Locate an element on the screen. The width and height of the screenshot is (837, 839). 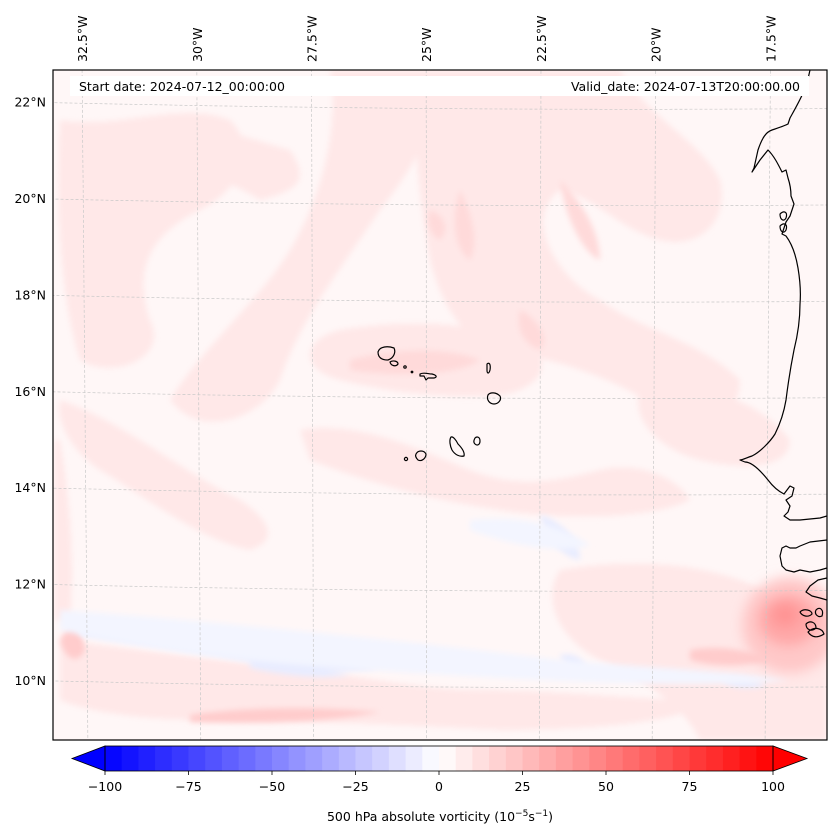
africa-coastline is located at coordinates (783, 295).